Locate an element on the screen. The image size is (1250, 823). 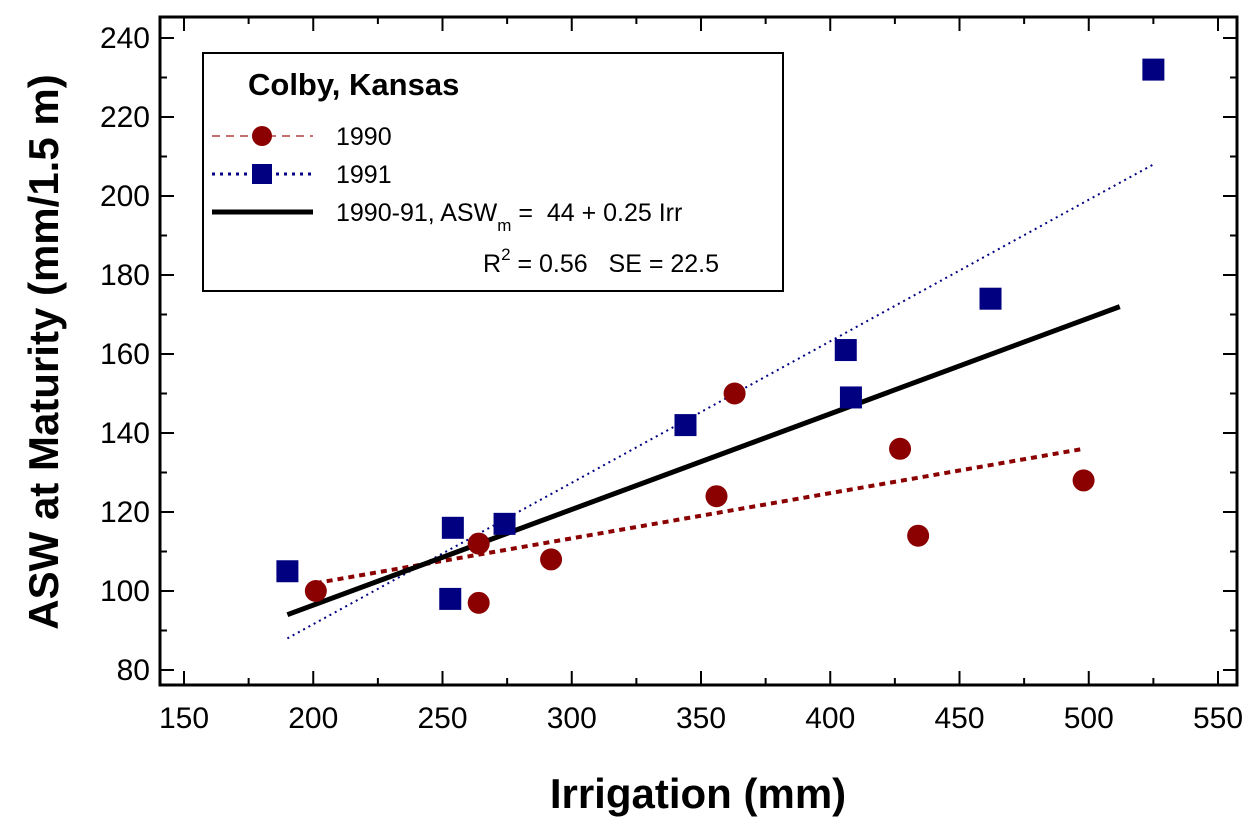
y-tick-label: 200 is located at coordinates (125, 196).